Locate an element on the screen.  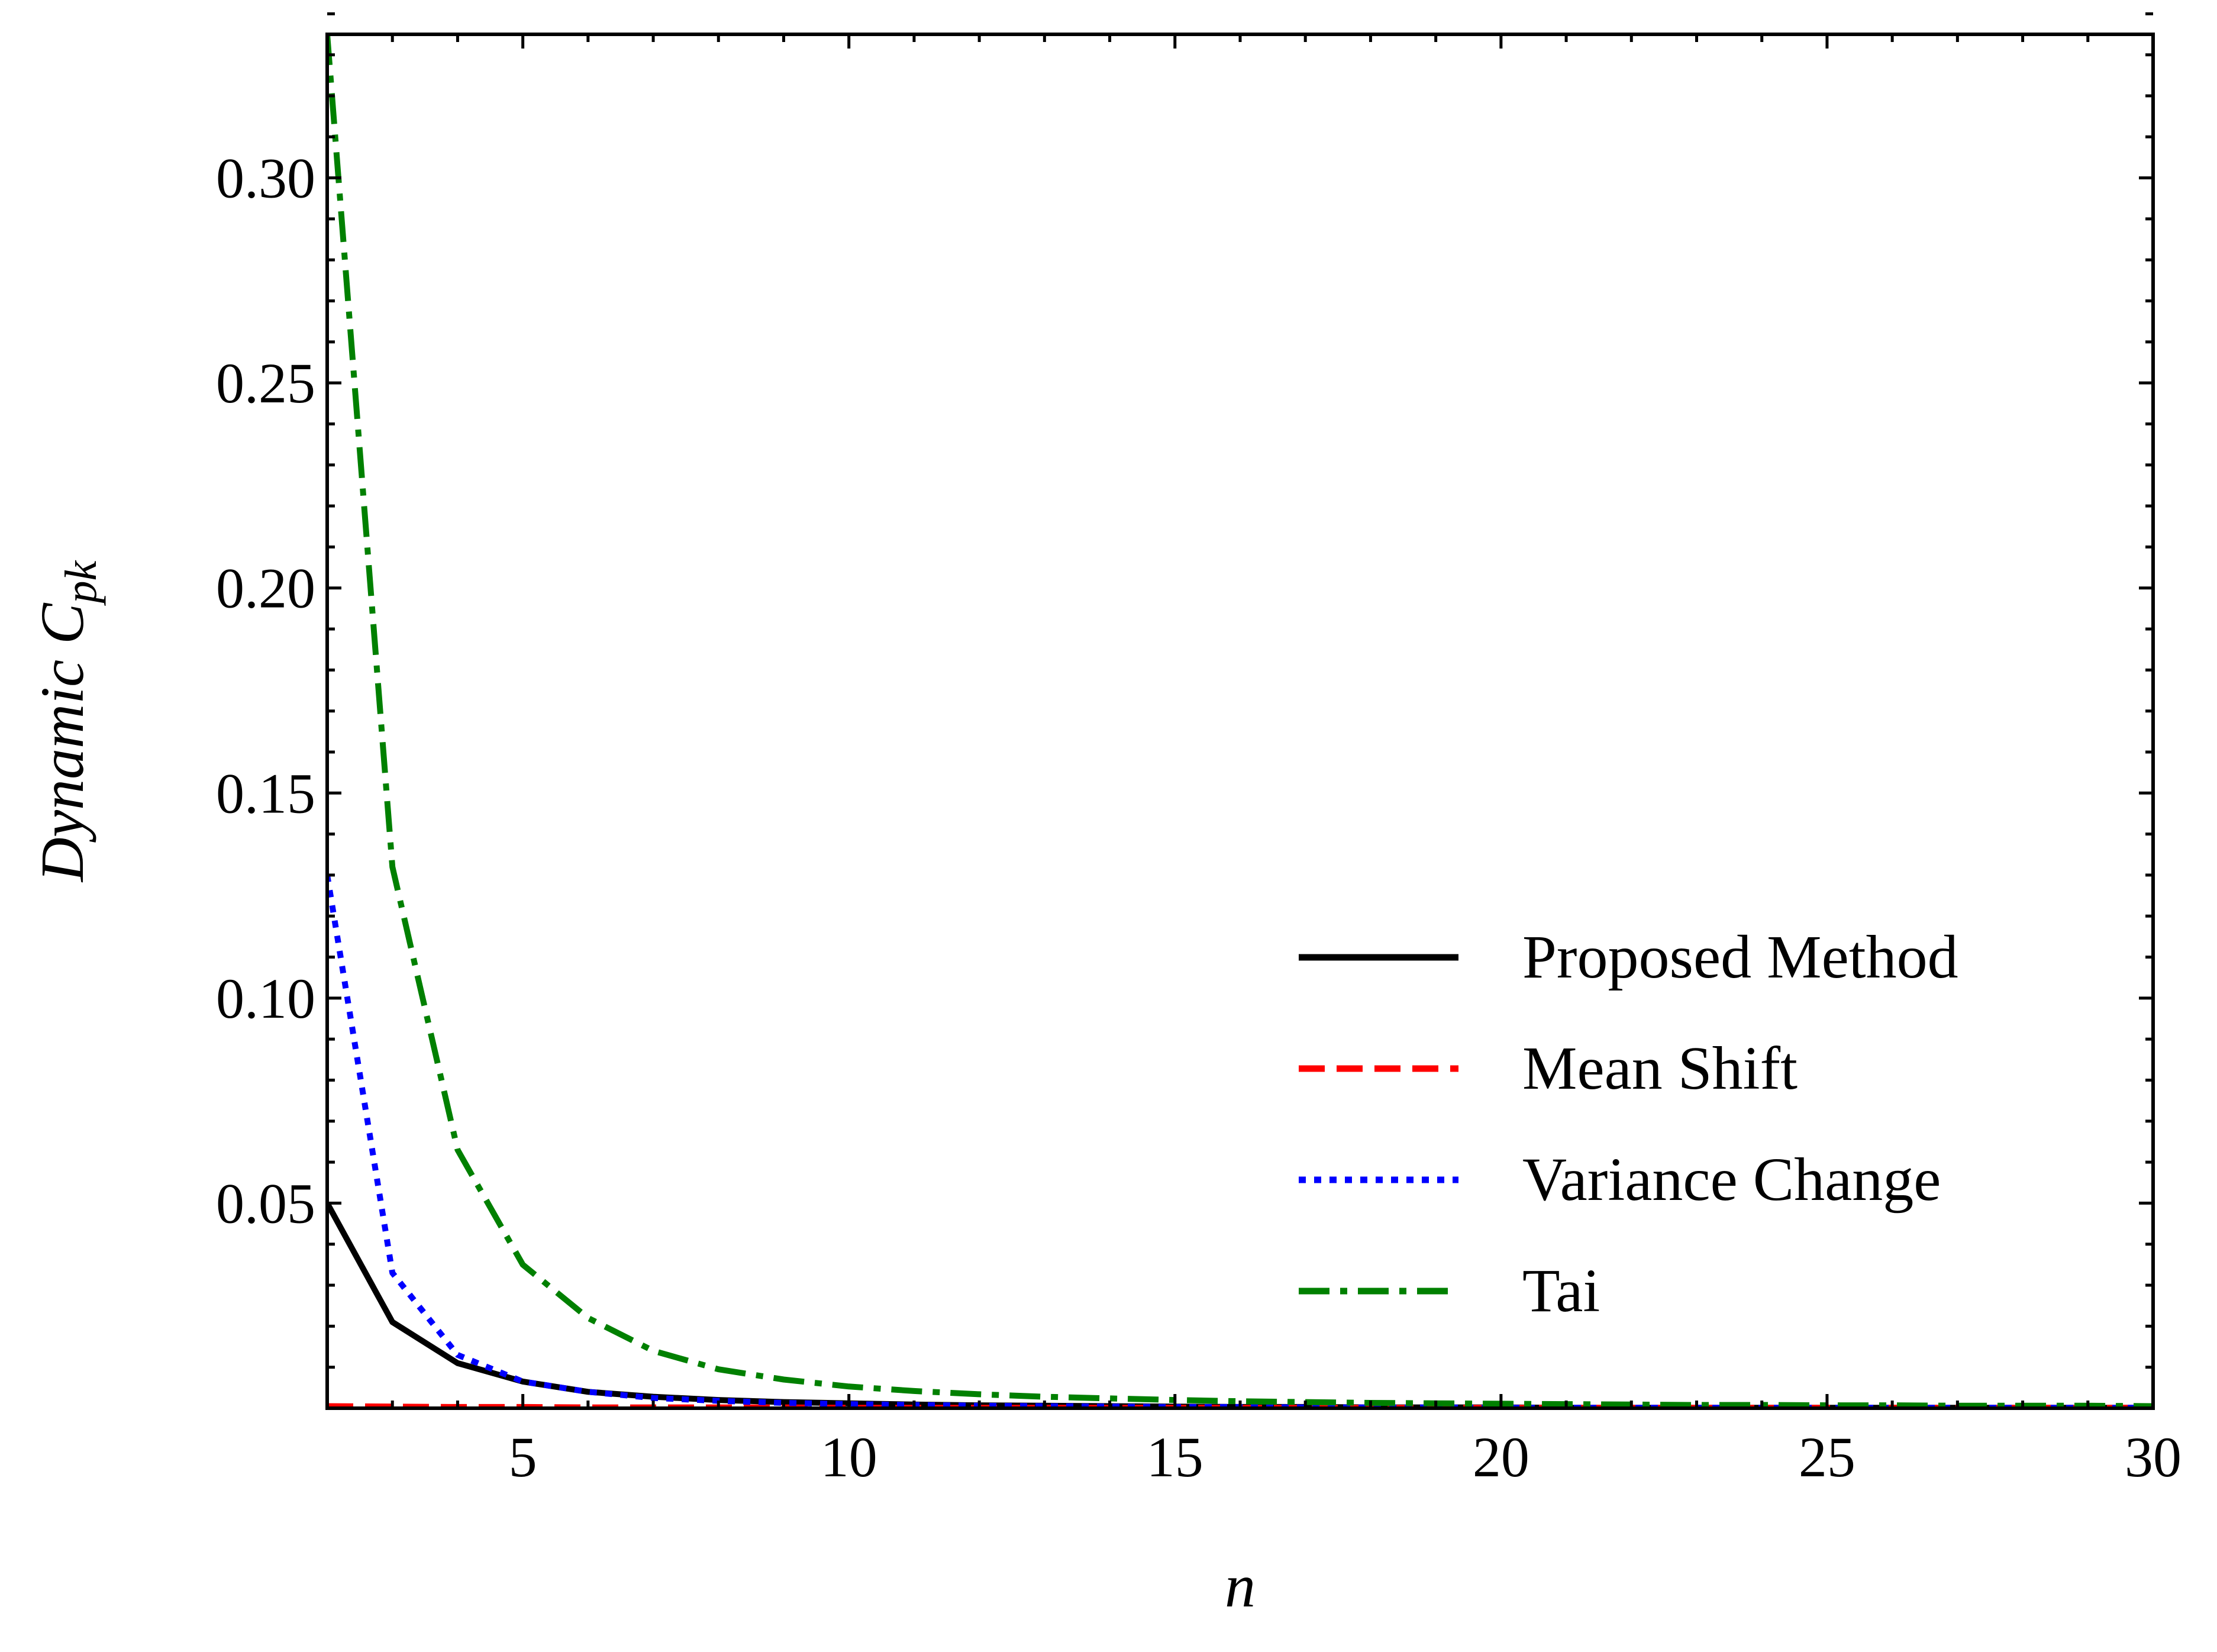
legend-label-3: Tai is located at coordinates (1561, 1291).